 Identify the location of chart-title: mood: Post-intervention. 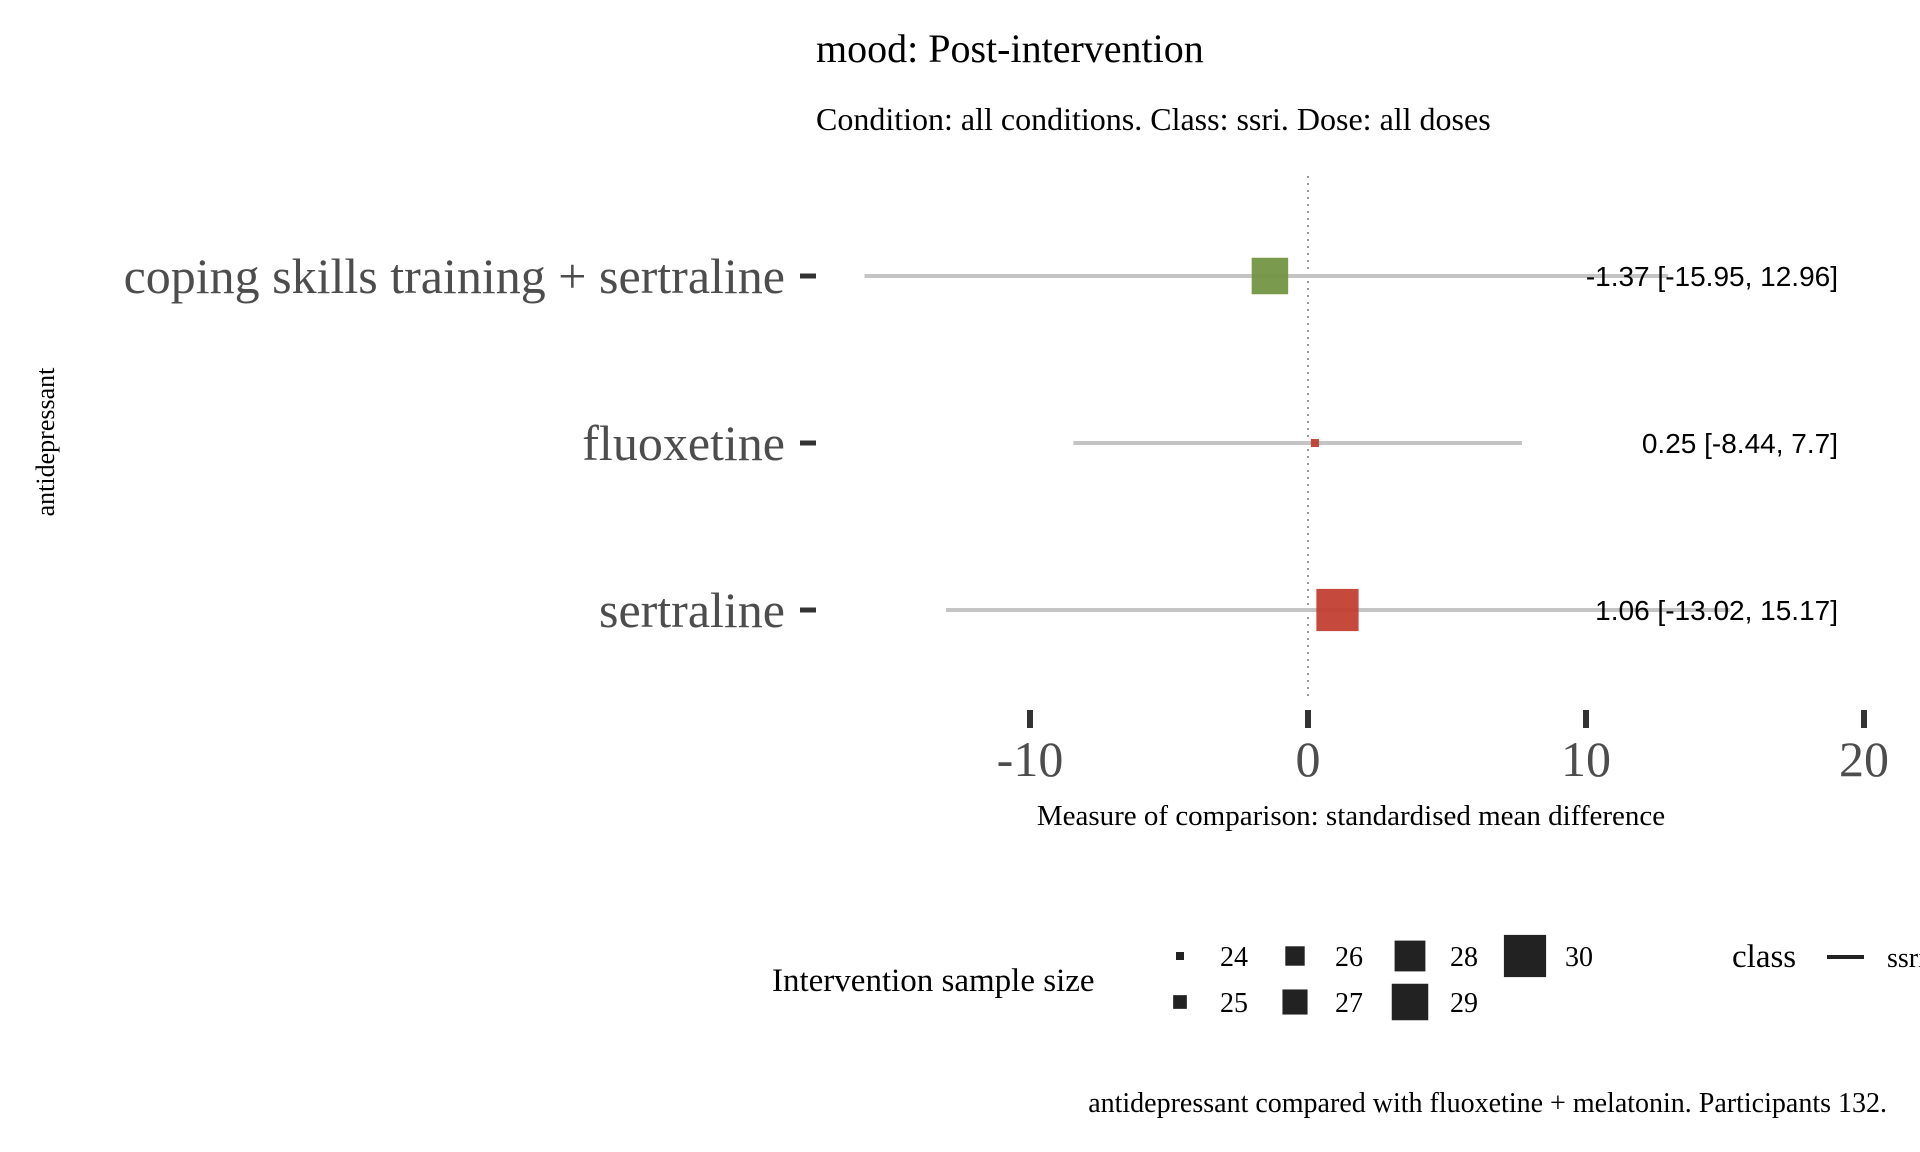
(1010, 48).